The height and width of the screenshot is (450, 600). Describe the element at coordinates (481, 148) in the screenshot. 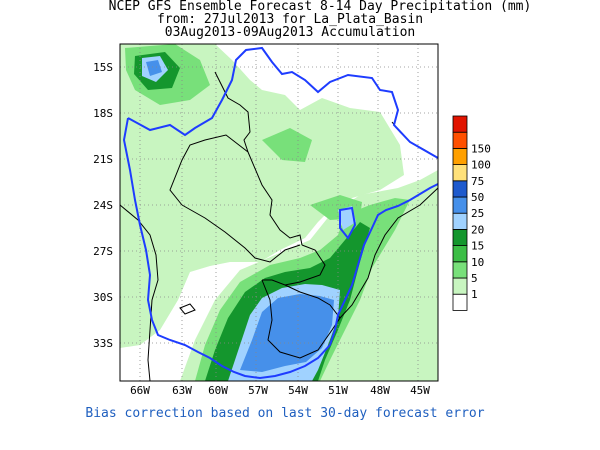

I see `legend-level-label: 150` at that location.